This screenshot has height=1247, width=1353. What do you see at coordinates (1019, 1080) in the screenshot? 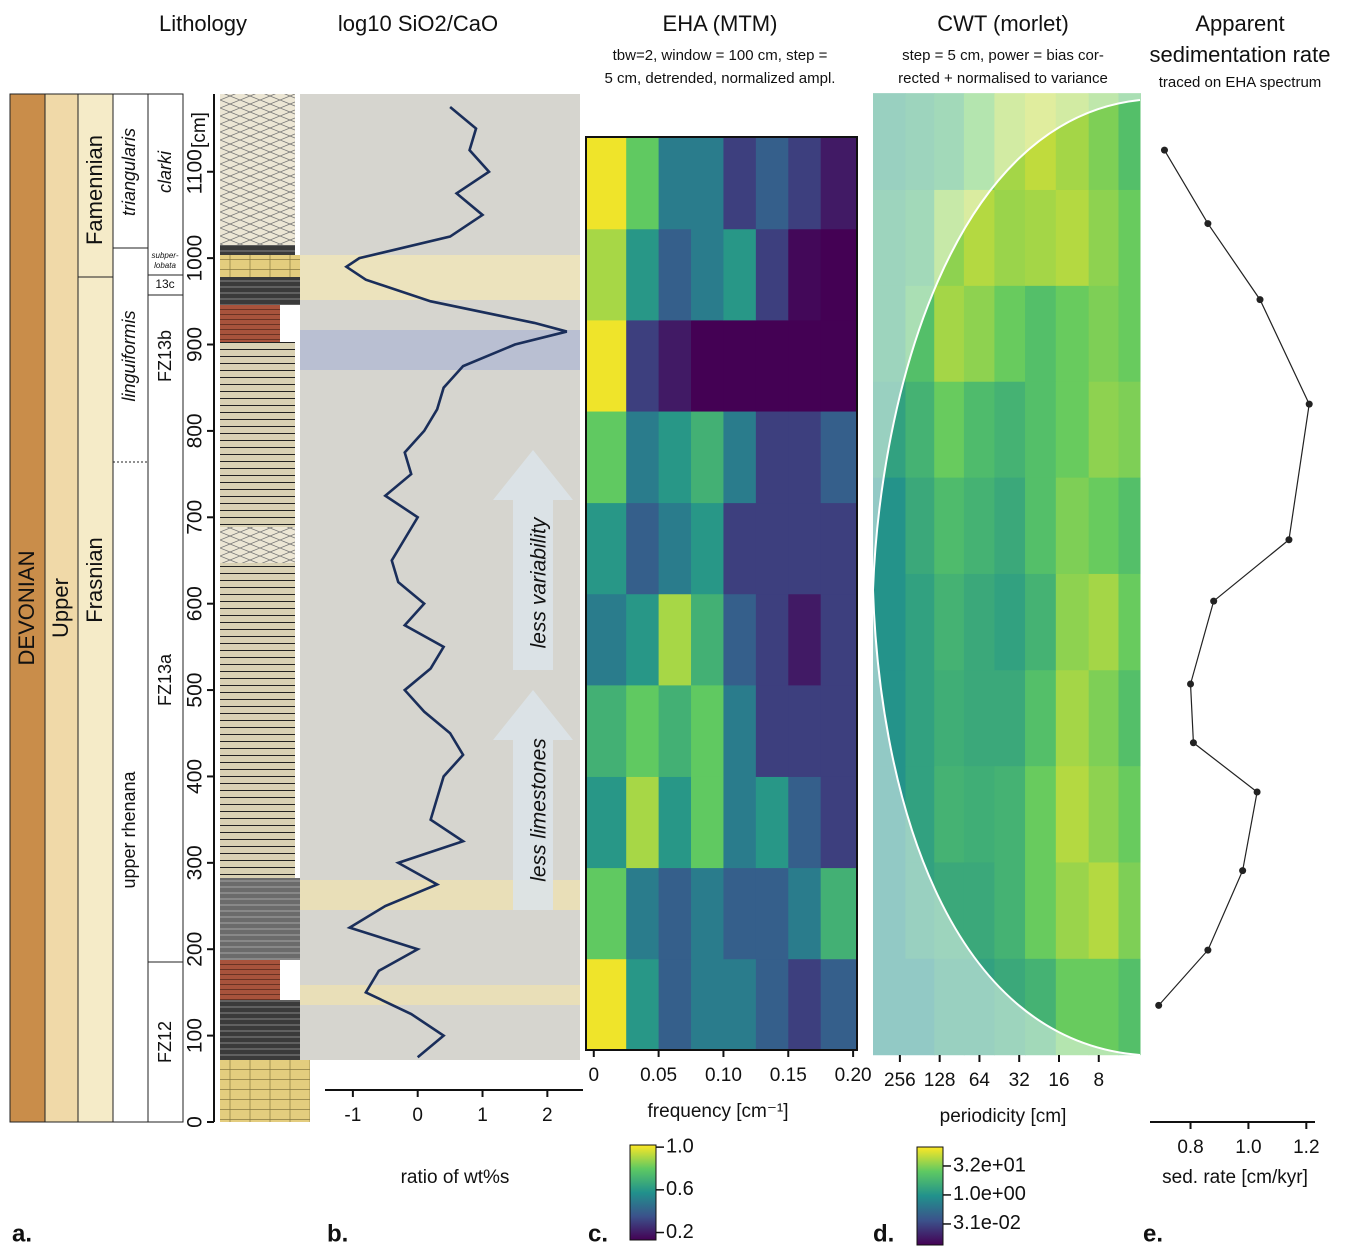
I see `x-tick-label: 32` at bounding box center [1019, 1080].